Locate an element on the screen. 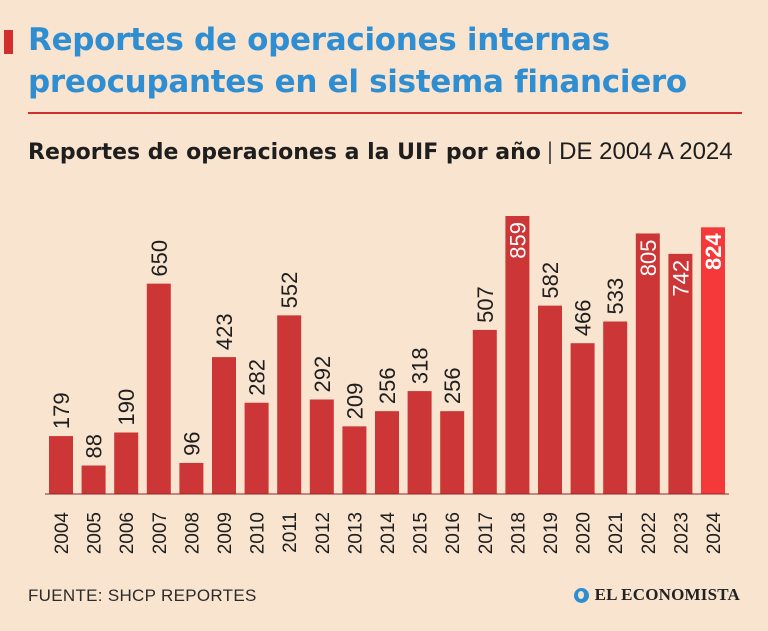  tick-label-2007: 2007 is located at coordinates (160, 533).